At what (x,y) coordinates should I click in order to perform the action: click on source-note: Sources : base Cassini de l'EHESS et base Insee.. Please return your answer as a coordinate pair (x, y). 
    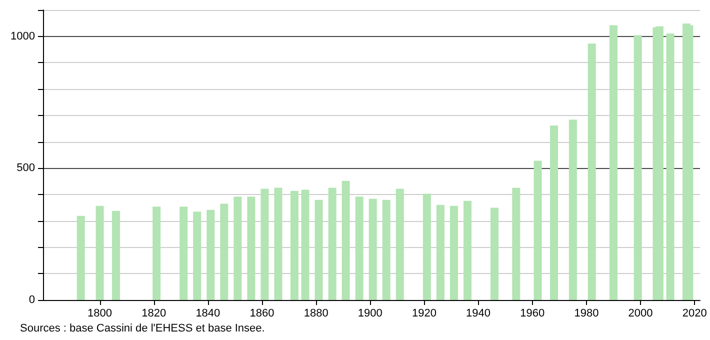
    Looking at the image, I should click on (142, 328).